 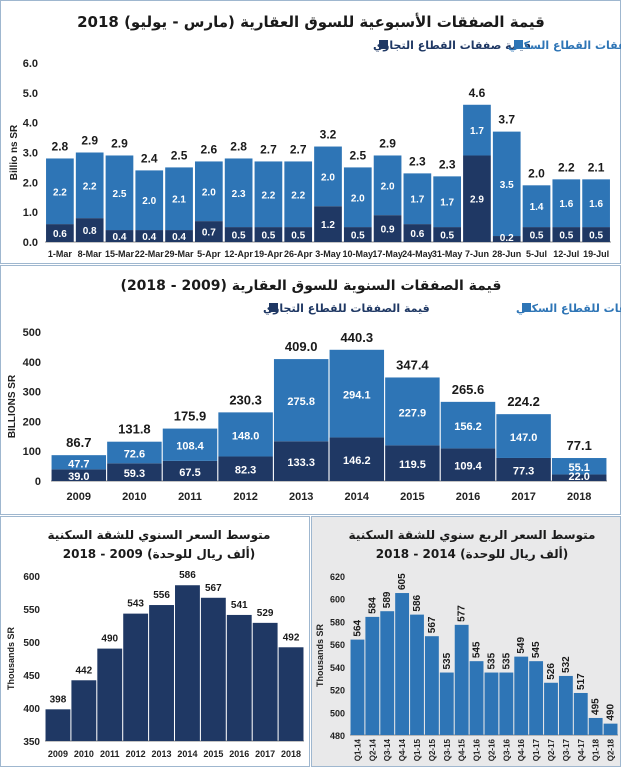 What do you see at coordinates (30, 124) in the screenshot?
I see `y-tick-label: 4.0` at bounding box center [30, 124].